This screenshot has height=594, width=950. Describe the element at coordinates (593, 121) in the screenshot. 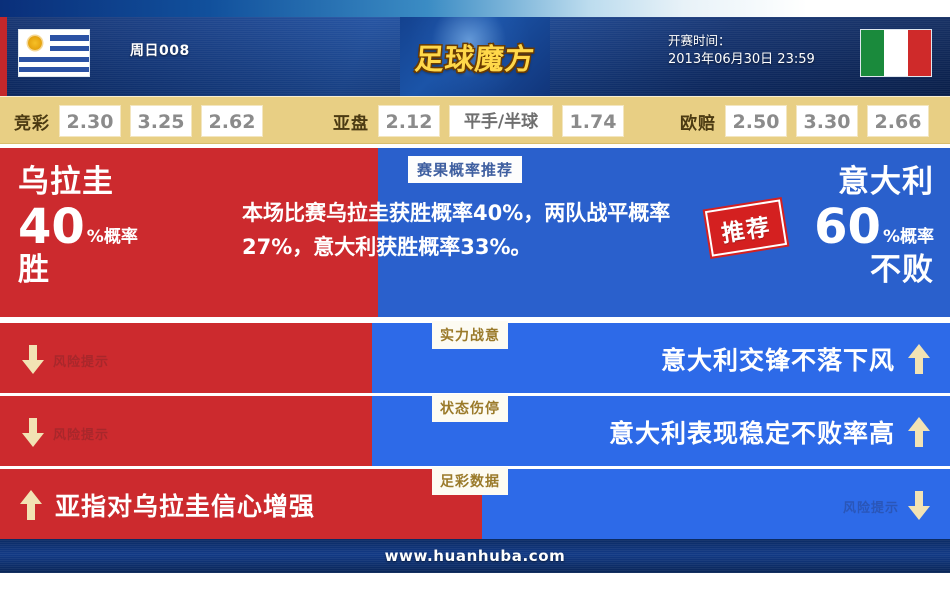

I see `odds-yapan-away: 1.74` at that location.